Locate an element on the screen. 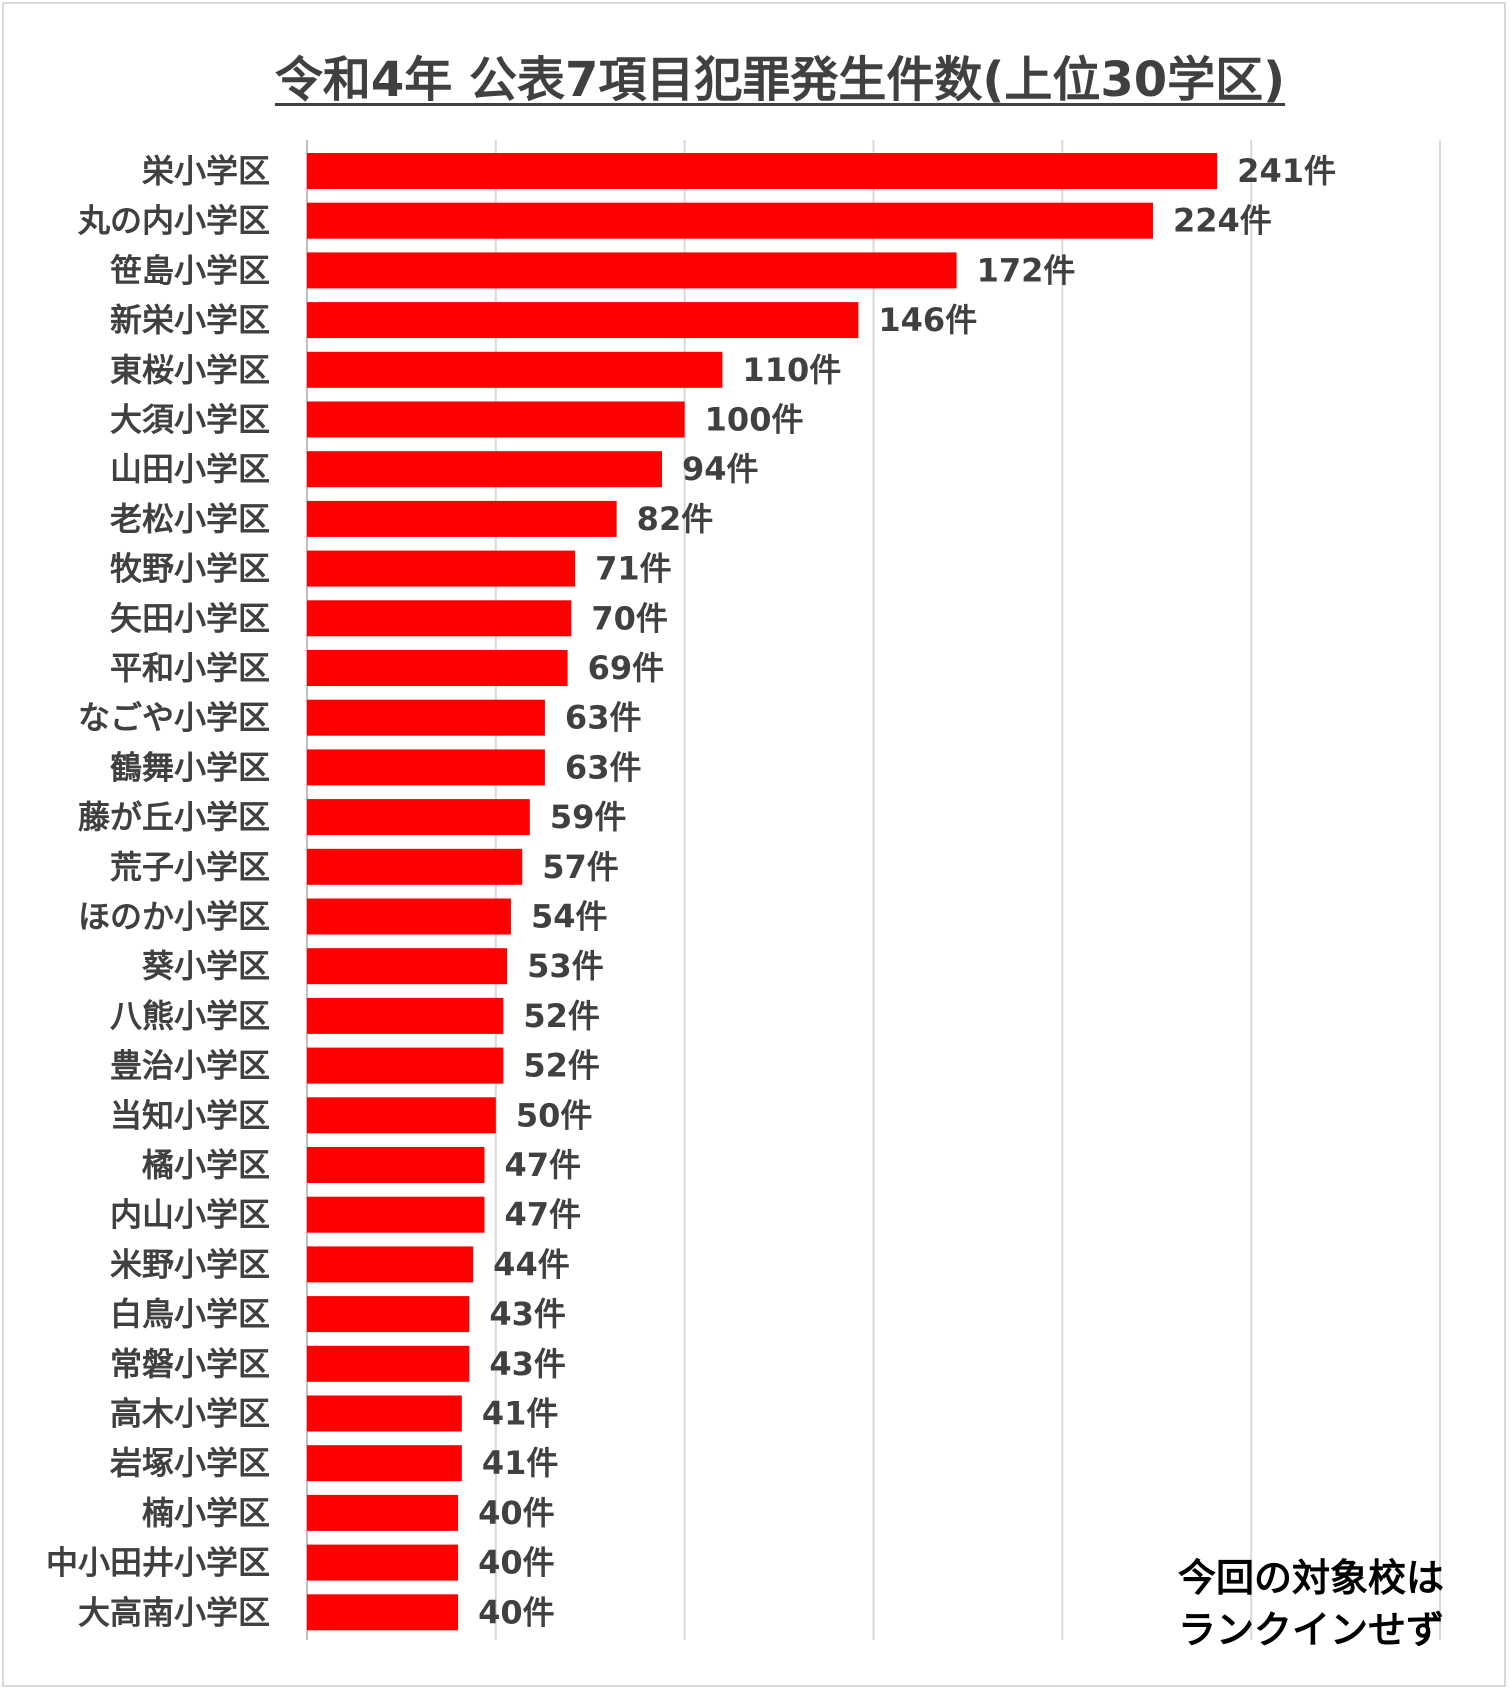  note-line-1: 今回の対象校は is located at coordinates (1311, 1578).